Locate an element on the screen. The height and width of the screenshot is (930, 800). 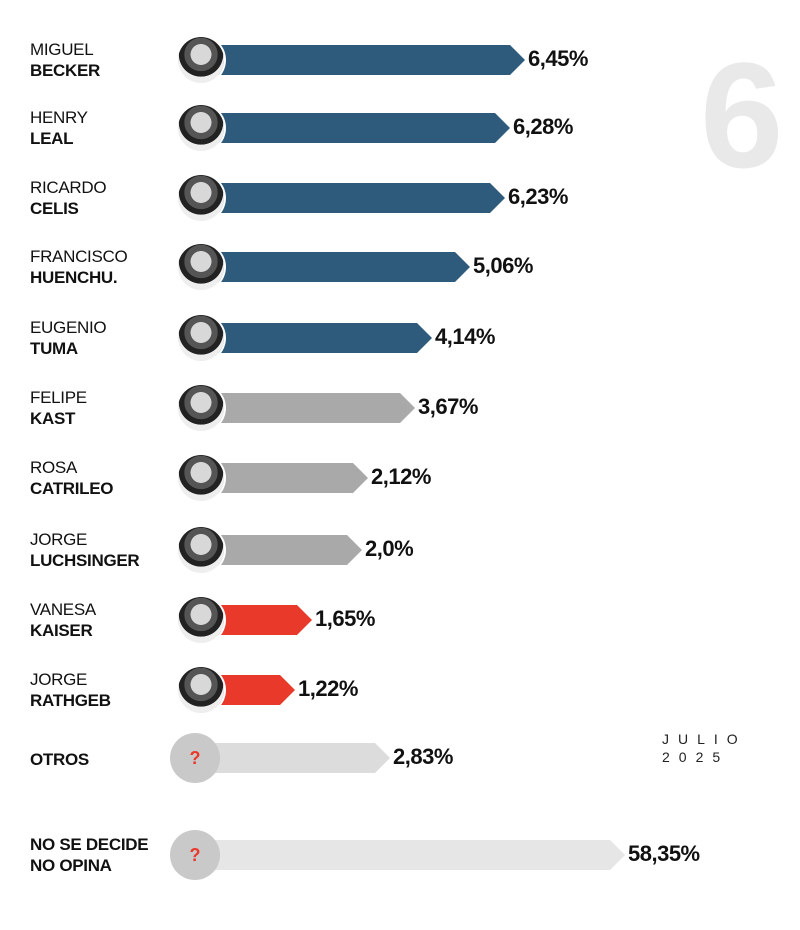
last-name: OTROS is located at coordinates (59, 759).